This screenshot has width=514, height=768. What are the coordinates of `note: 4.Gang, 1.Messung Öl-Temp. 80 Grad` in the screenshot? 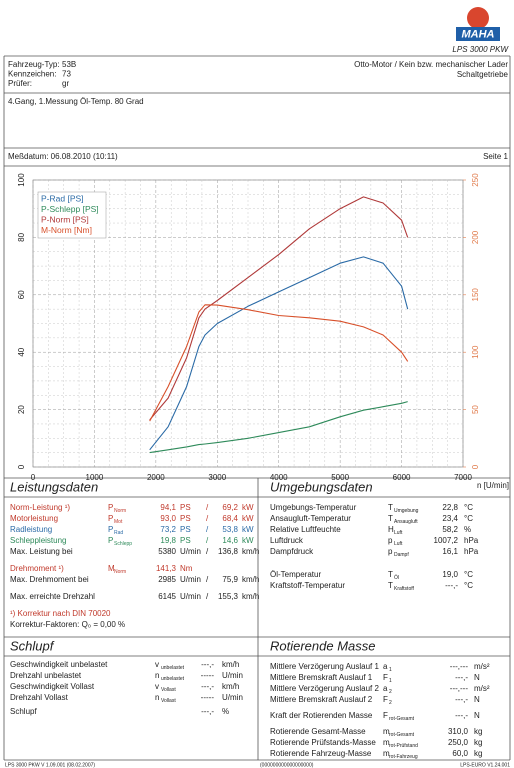 It's located at (76, 101).